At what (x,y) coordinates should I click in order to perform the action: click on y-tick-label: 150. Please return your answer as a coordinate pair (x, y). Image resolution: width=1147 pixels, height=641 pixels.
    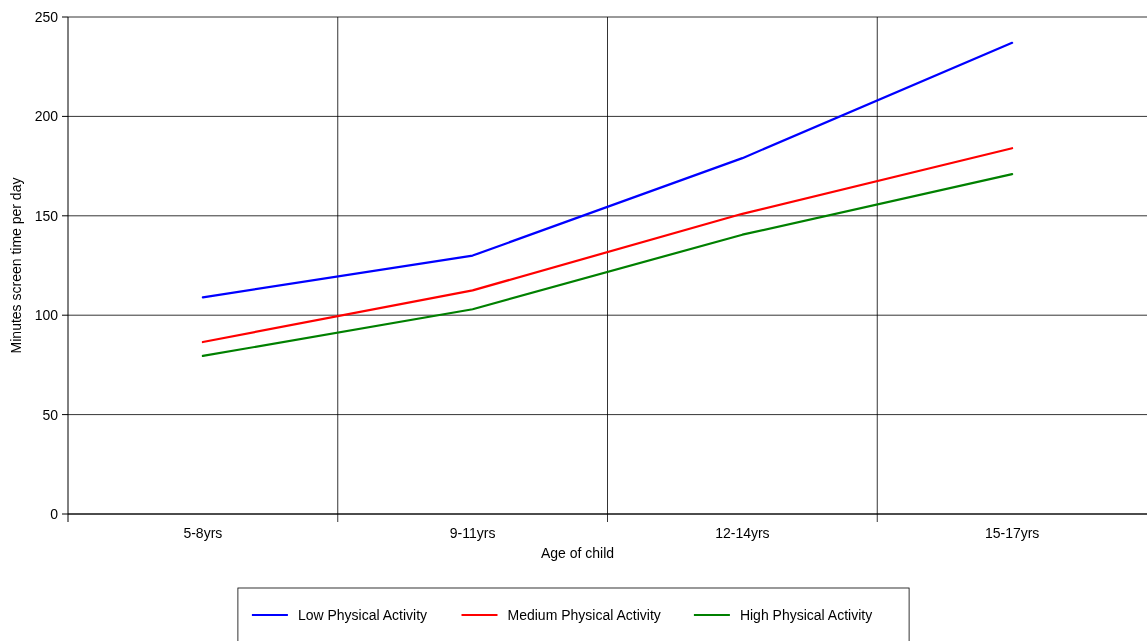
    Looking at the image, I should click on (46, 215).